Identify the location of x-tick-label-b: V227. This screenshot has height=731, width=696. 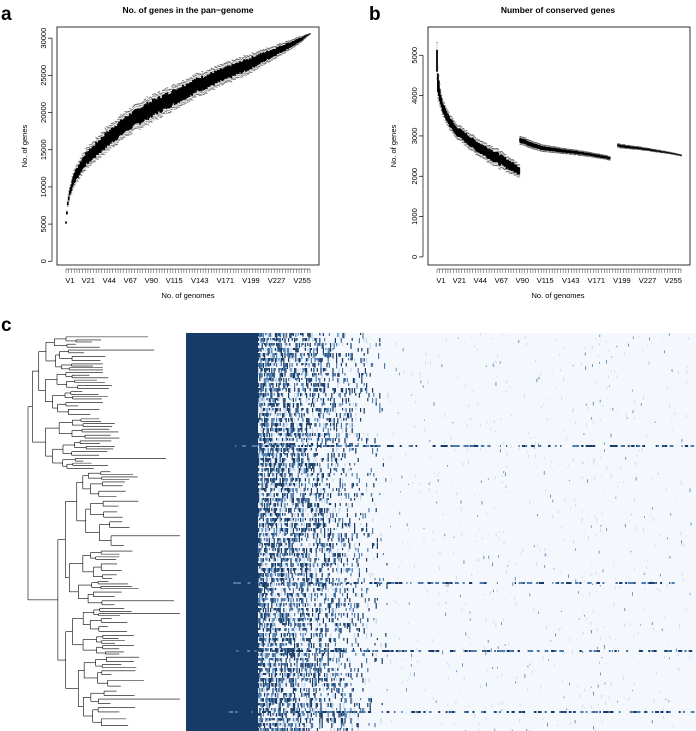
(648, 280).